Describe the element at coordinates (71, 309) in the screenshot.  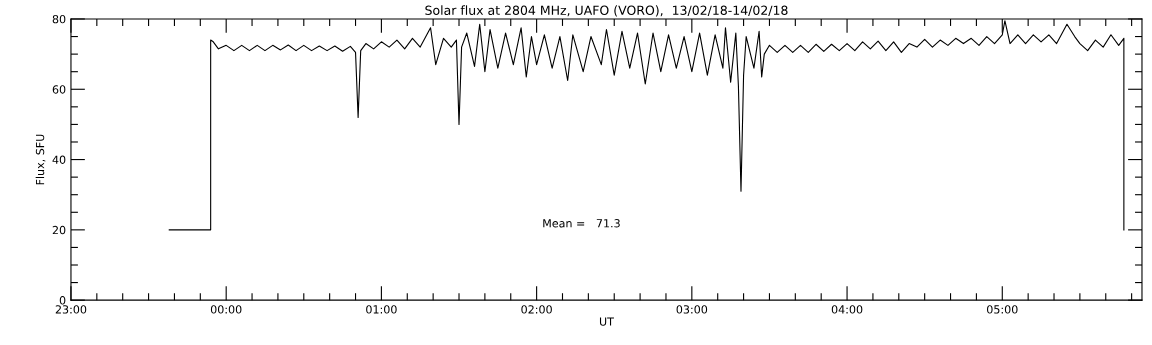
I see `x-tick-label: 23:00` at that location.